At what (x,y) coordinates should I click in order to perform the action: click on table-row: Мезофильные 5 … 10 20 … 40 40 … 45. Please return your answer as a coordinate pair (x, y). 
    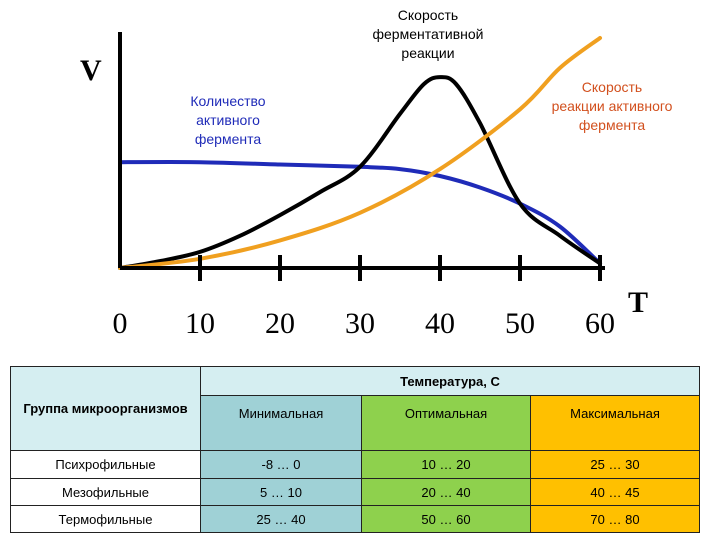
    Looking at the image, I should click on (355, 492).